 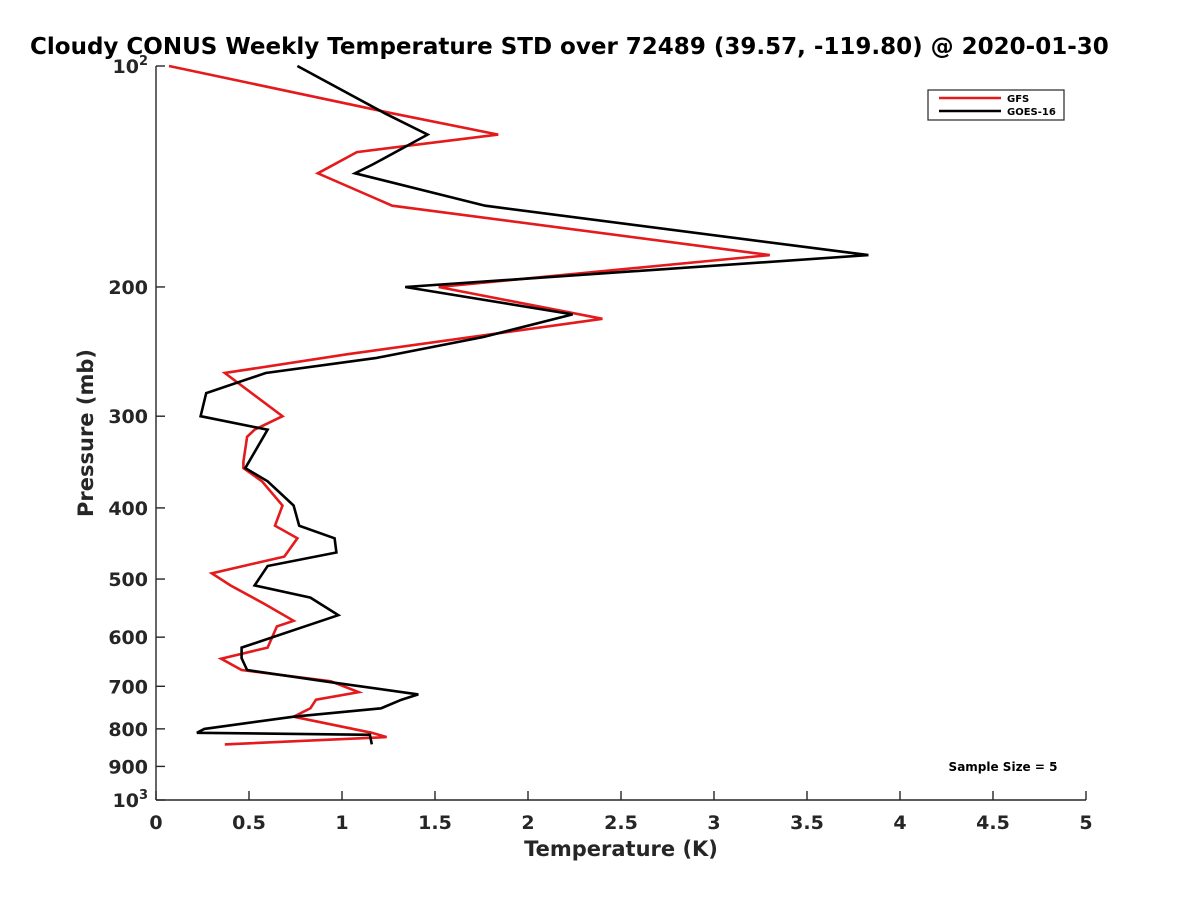 What do you see at coordinates (993, 823) in the screenshot?
I see `x-tick-label: 4.5` at bounding box center [993, 823].